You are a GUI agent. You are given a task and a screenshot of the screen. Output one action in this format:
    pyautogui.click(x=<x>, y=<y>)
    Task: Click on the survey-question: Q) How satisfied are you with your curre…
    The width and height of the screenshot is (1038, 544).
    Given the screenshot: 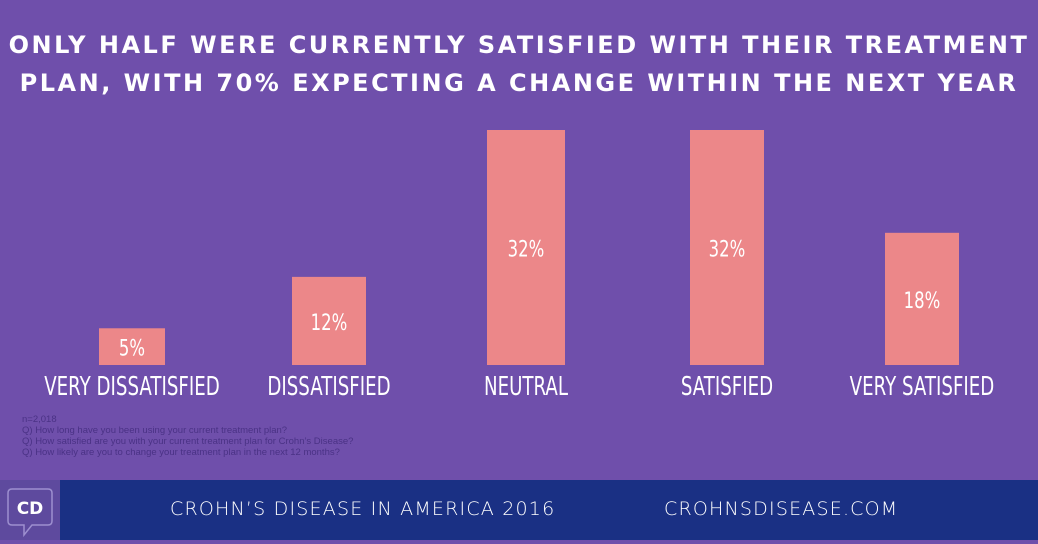 What is the action you would take?
    pyautogui.click(x=188, y=441)
    